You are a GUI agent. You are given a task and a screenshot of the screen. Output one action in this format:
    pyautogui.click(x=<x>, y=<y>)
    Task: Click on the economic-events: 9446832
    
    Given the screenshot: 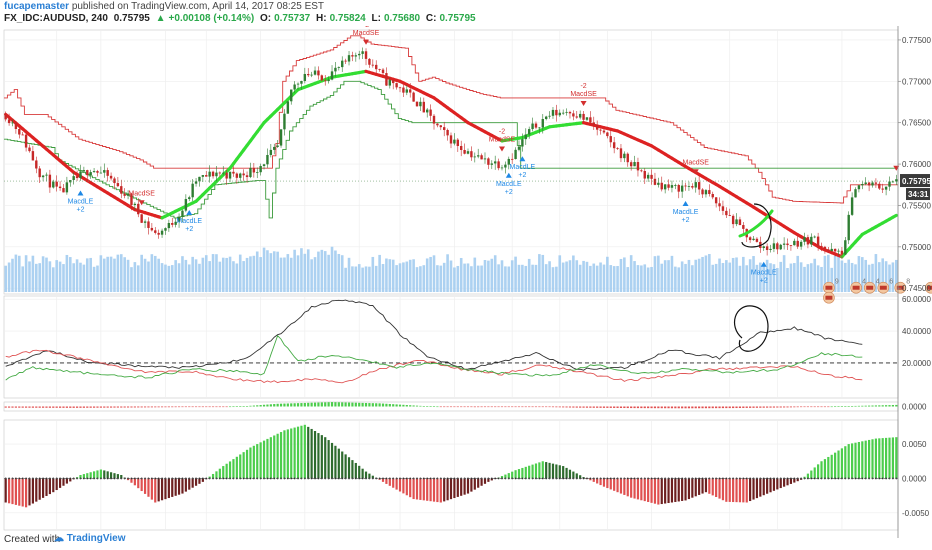 What is the action you would take?
    pyautogui.click(x=877, y=291)
    